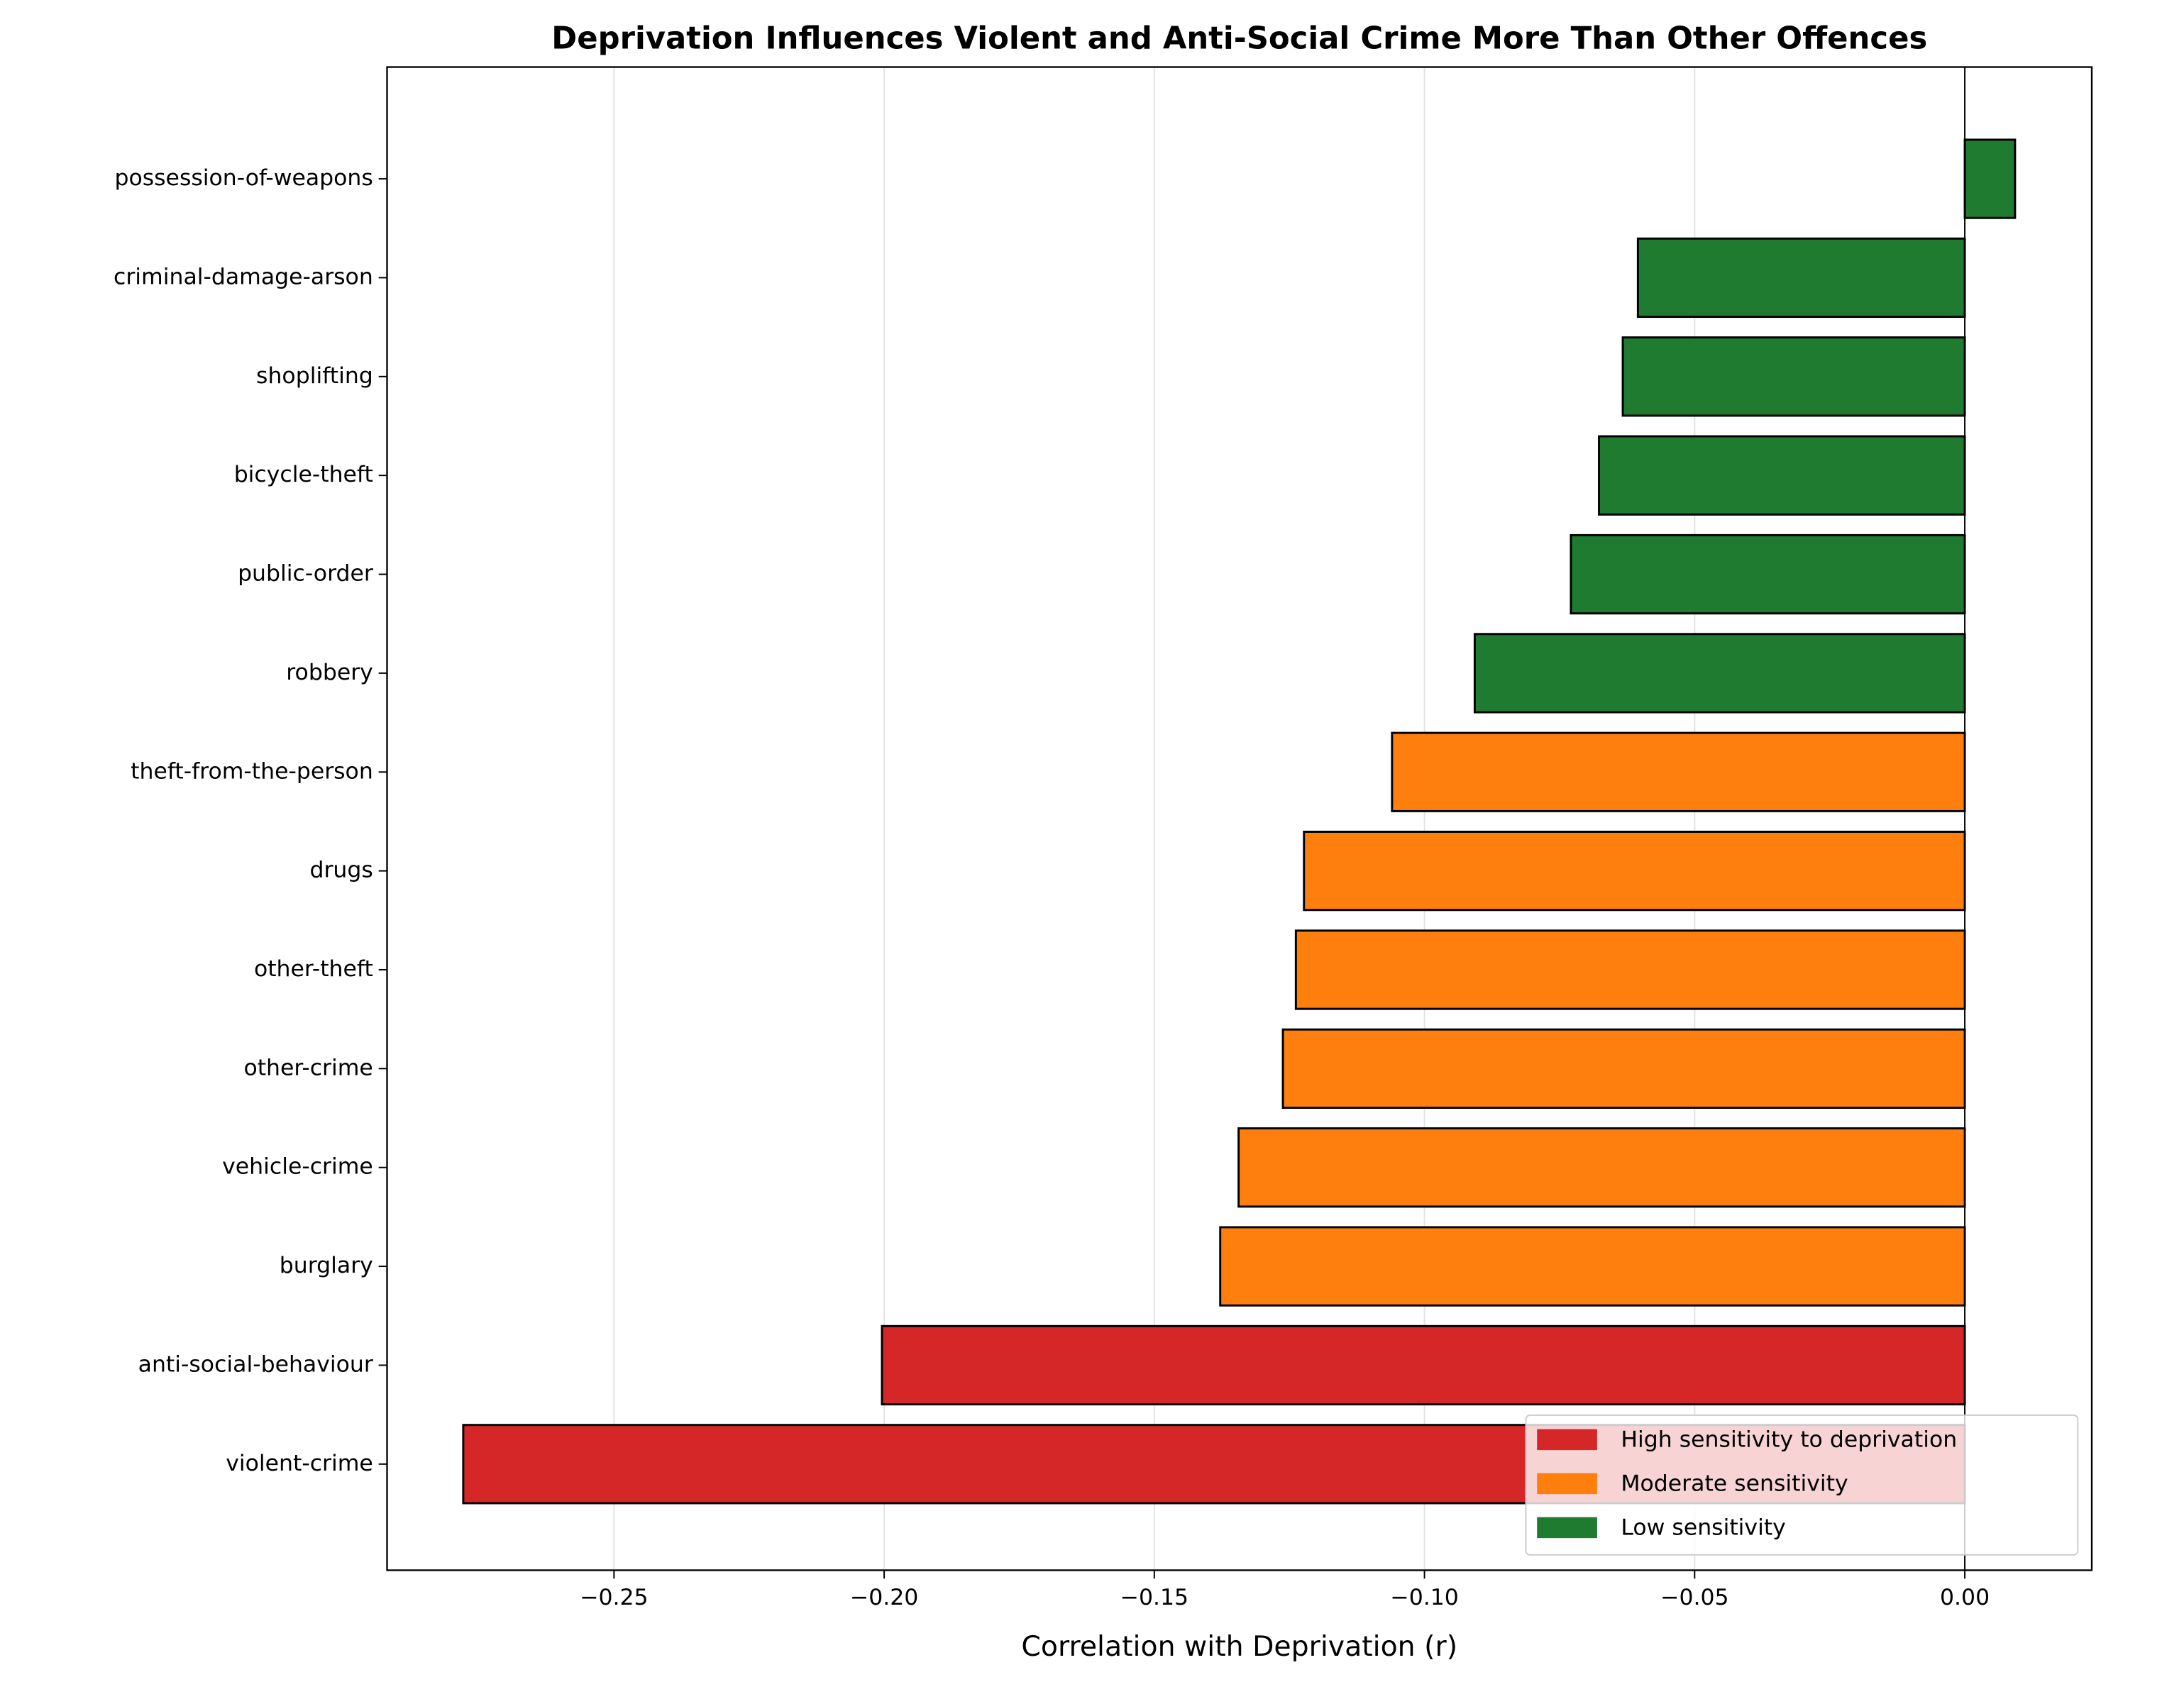 The width and height of the screenshot is (2184, 1682). I want to click on x-tick-label: −0.10, so click(1424, 1597).